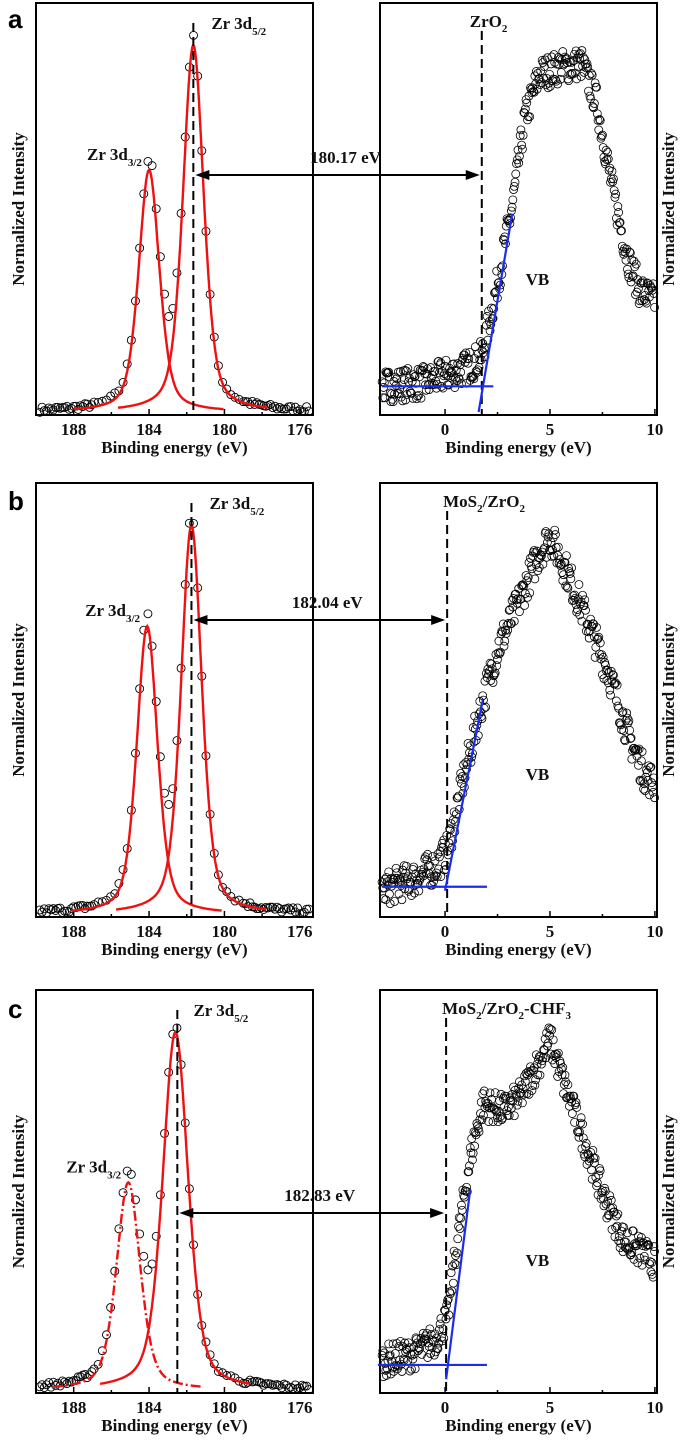 The height and width of the screenshot is (1455, 685). I want to click on x-tick-label: 10, so click(654, 1407).